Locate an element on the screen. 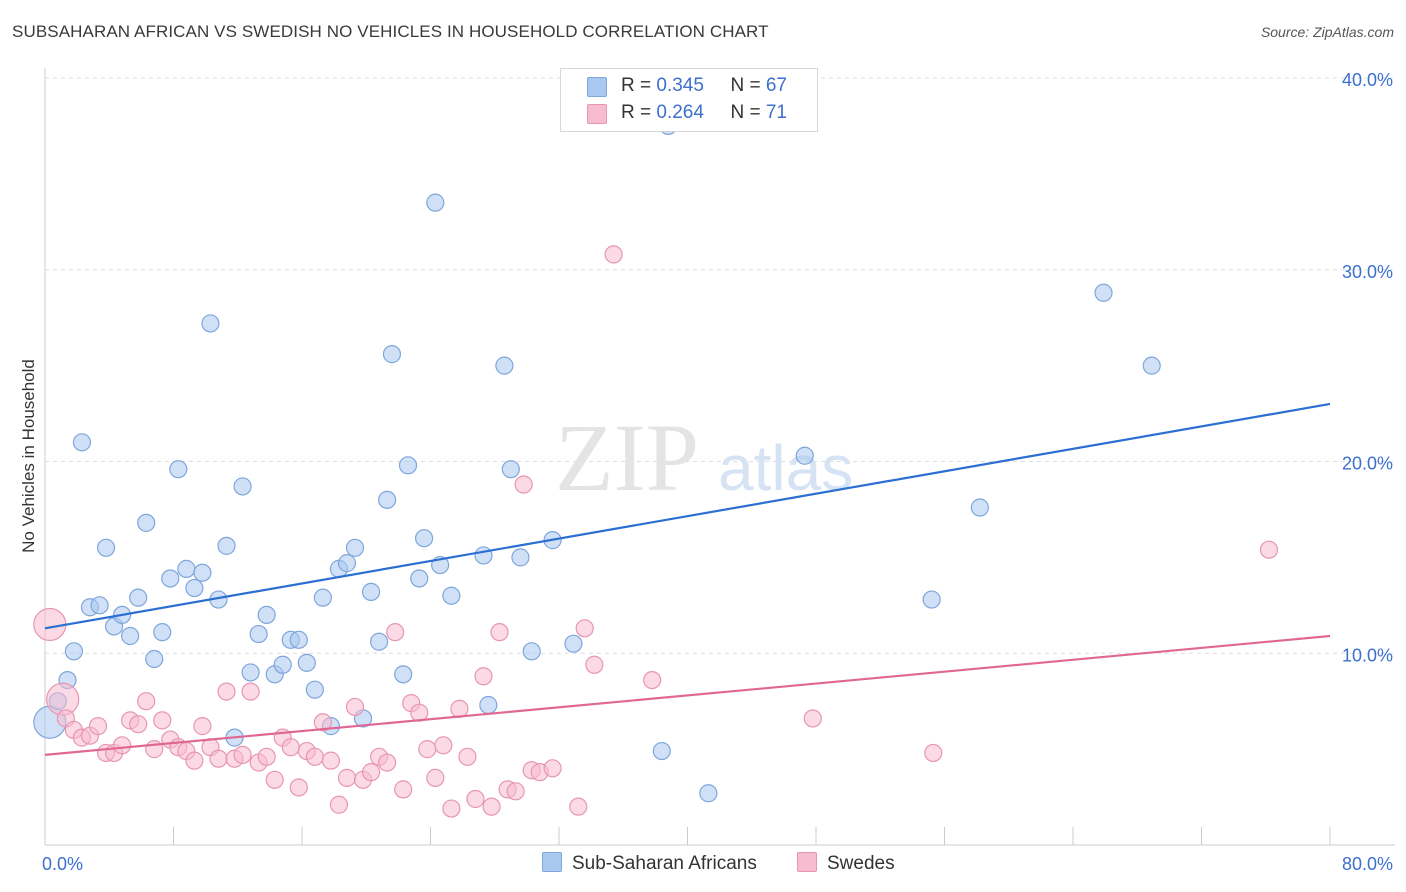  legend-n-value: 71 is located at coordinates (776, 112).